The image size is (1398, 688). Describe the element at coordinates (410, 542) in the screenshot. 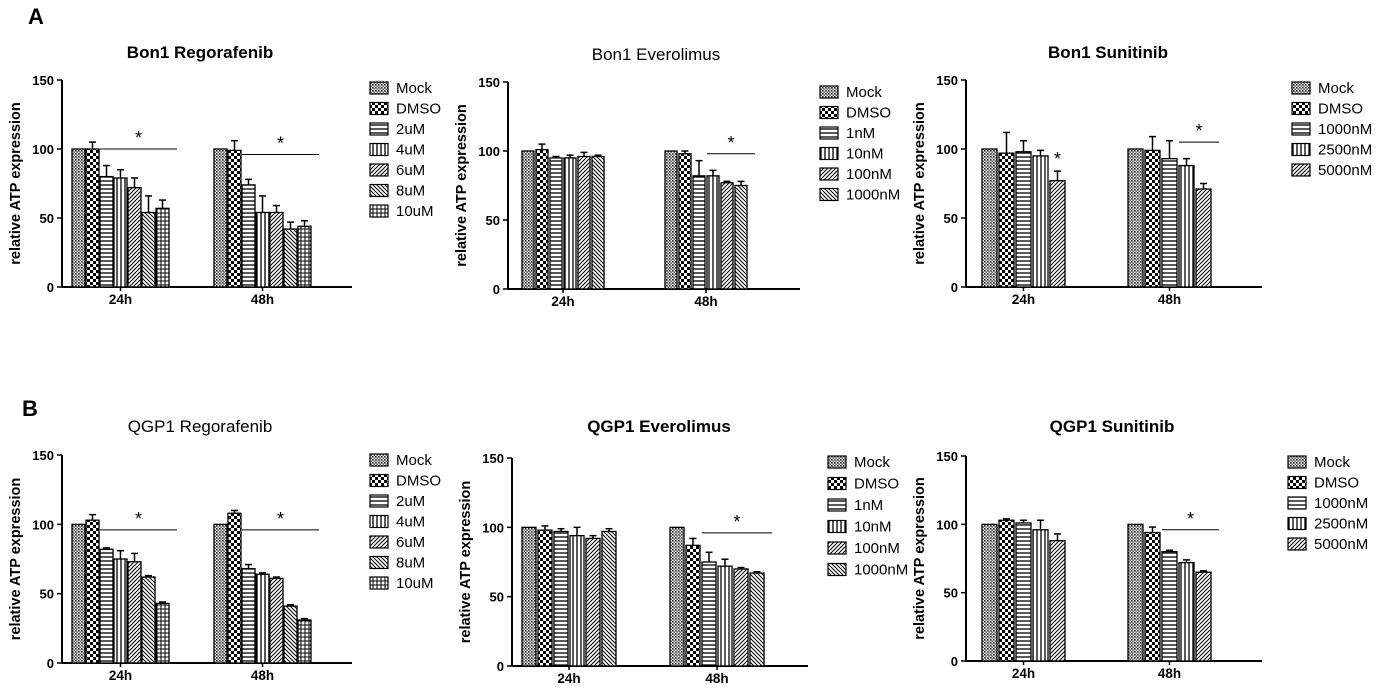

I see `legend-label: 6uM` at that location.